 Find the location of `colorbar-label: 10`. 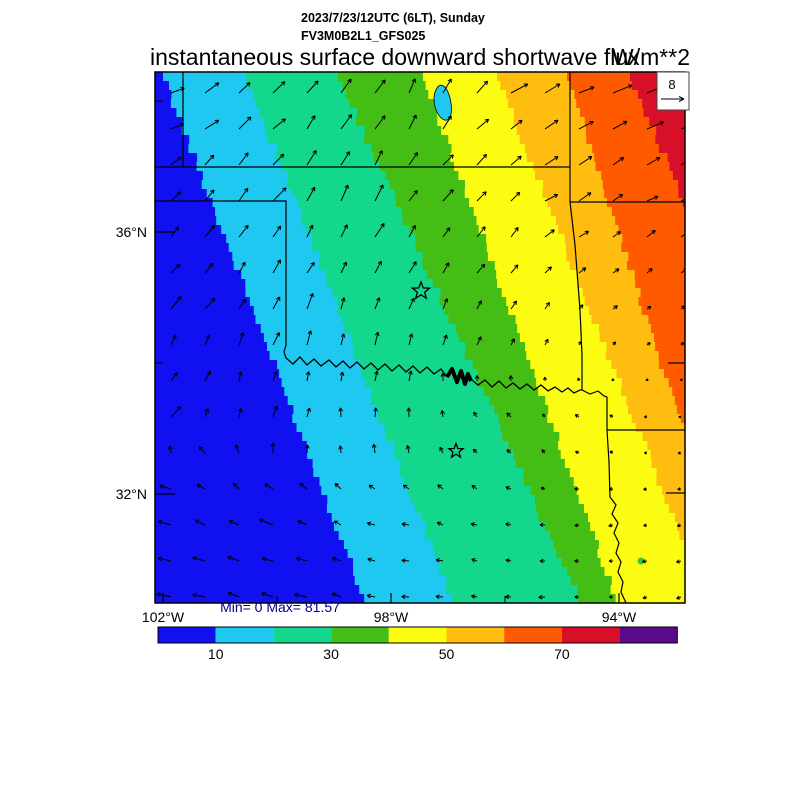

colorbar-label: 10 is located at coordinates (216, 654).